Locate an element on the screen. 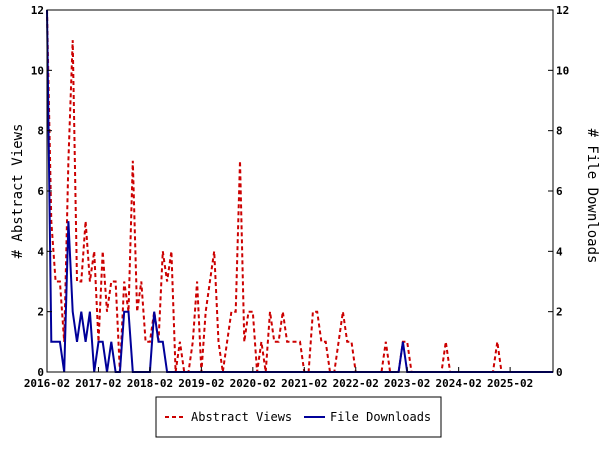 The height and width of the screenshot is (450, 600). y-tick-label-right: 8 is located at coordinates (559, 131).